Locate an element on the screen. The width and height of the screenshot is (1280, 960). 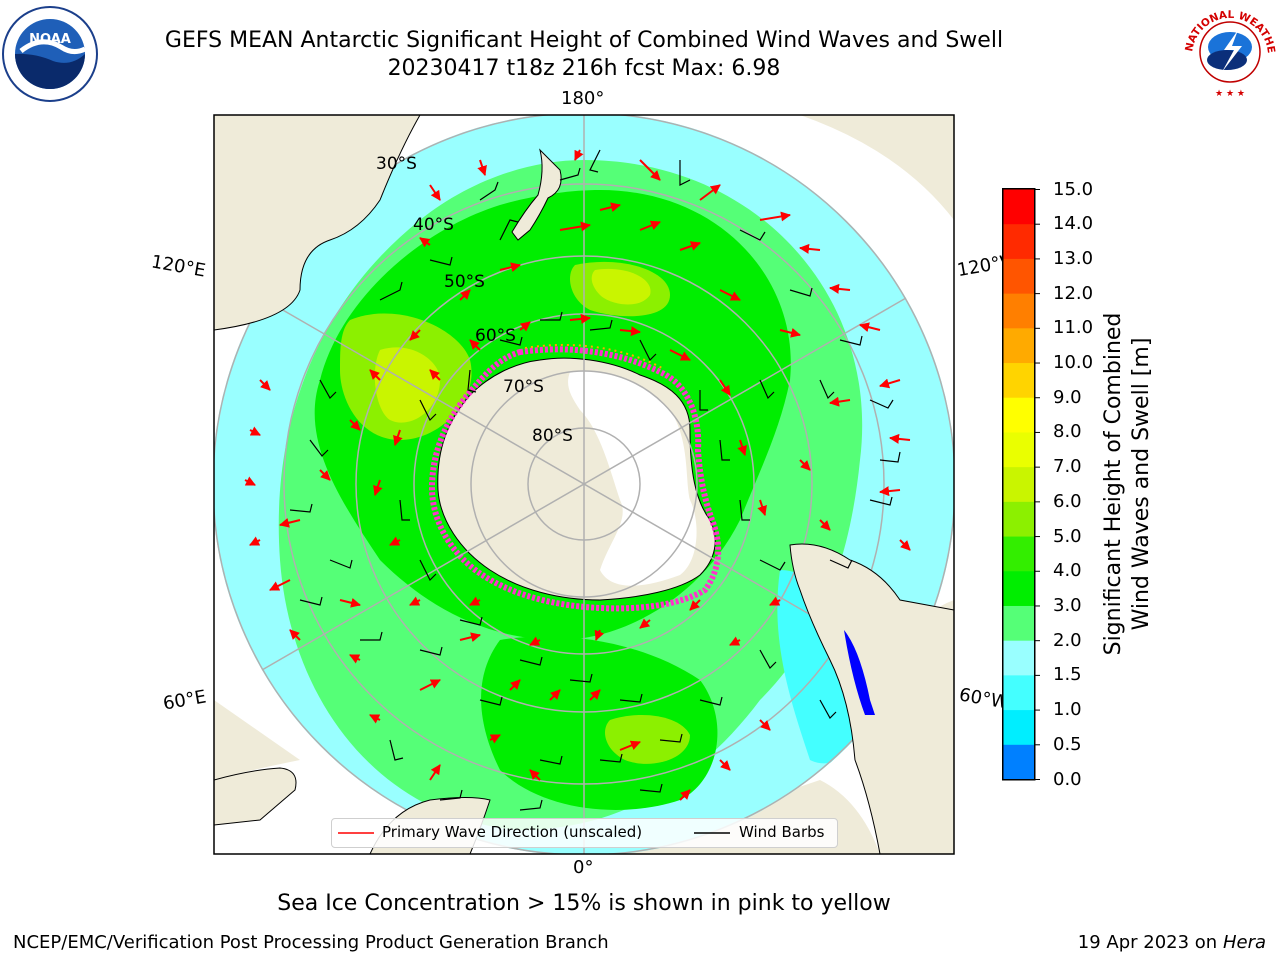
lat-label-40s: 40°S is located at coordinates (433, 225).